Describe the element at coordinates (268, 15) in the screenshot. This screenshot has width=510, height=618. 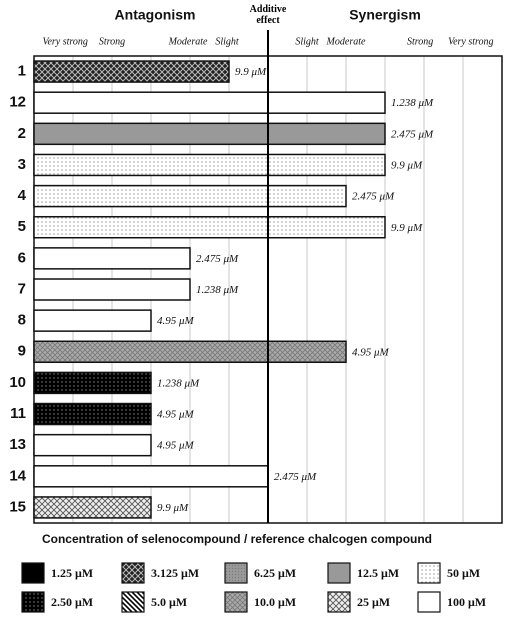
I see `additive-header: Additive effect` at that location.